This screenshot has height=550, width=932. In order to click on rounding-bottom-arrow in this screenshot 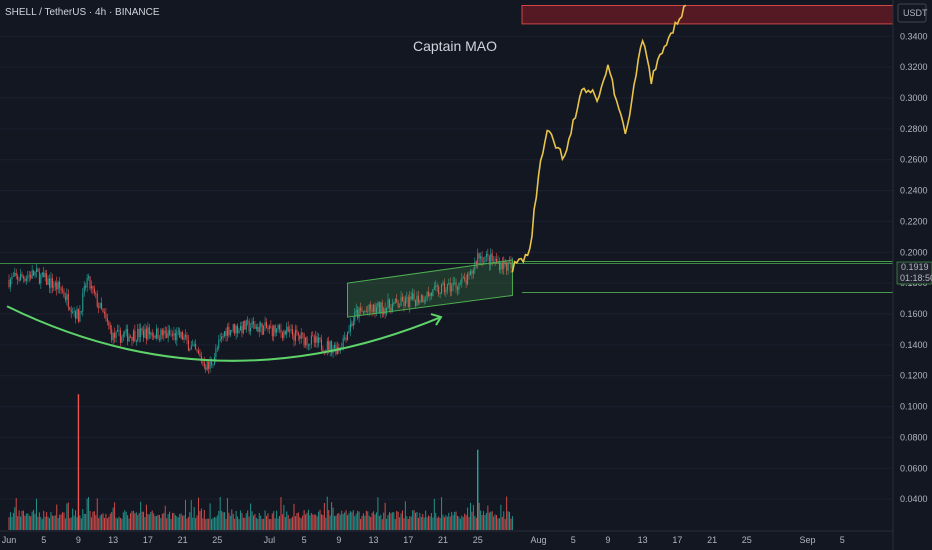, I will do `click(224, 333)`.